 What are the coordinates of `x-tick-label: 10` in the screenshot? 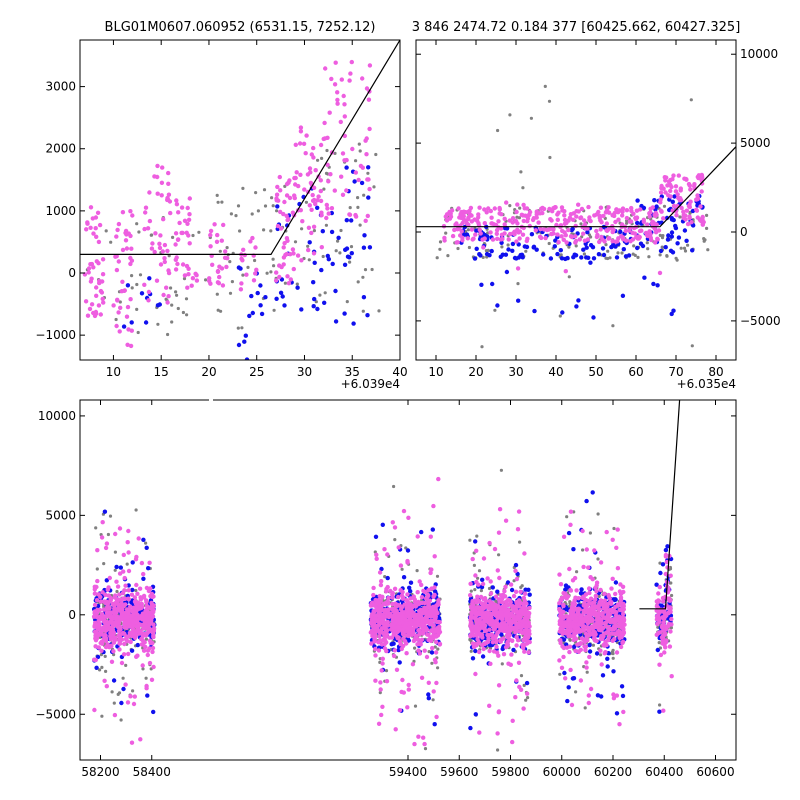 It's located at (113, 372).